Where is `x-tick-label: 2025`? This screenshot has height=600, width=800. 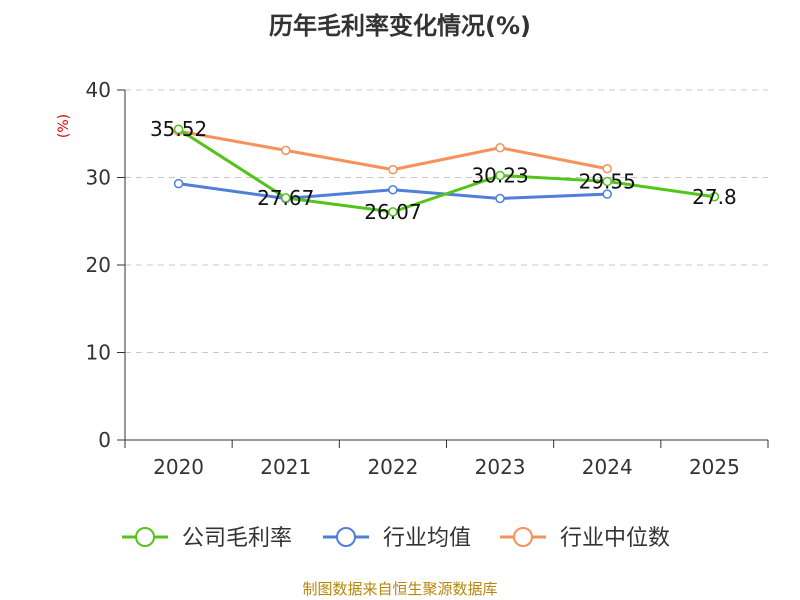
x-tick-label: 2025 is located at coordinates (714, 467).